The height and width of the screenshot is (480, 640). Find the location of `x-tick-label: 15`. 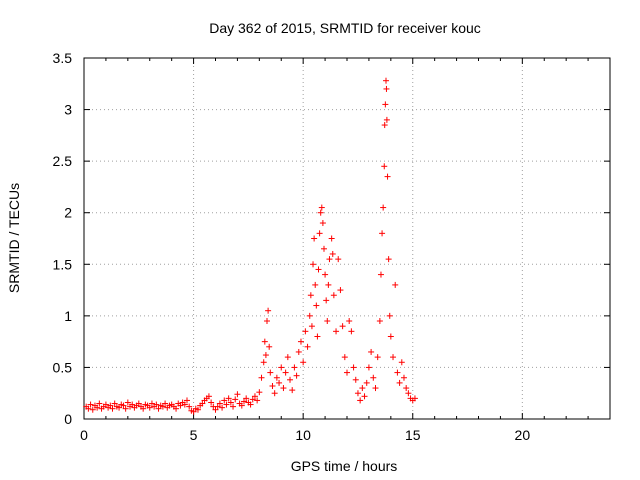

x-tick-label: 15 is located at coordinates (413, 435).